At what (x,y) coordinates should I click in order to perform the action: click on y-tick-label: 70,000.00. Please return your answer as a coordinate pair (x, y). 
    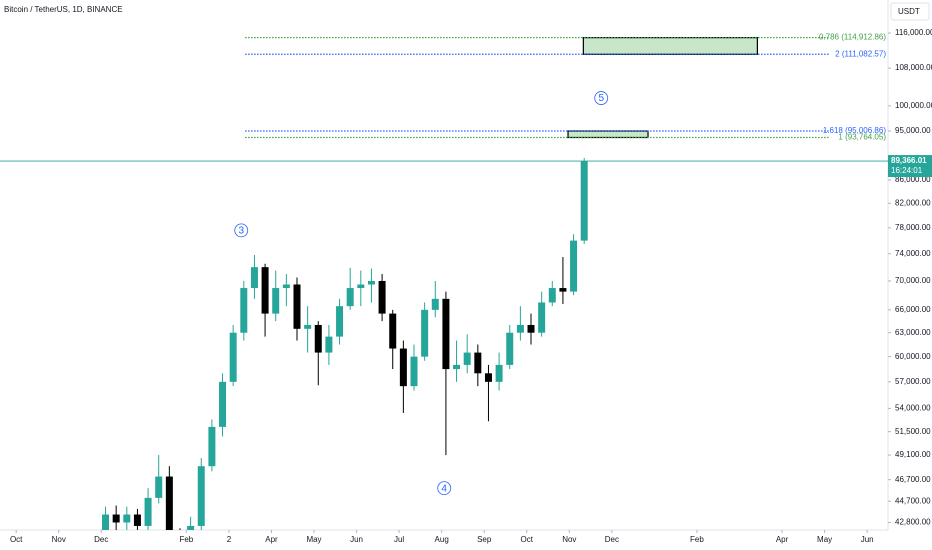
    Looking at the image, I should click on (913, 280).